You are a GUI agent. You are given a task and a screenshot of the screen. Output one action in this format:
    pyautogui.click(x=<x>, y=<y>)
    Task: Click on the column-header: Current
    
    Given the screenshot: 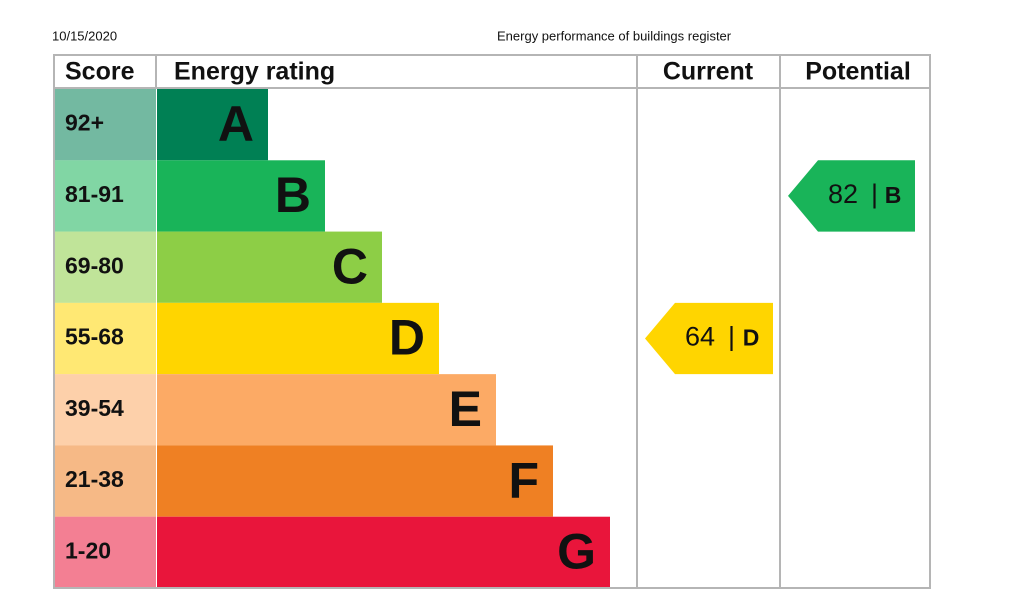 What is the action you would take?
    pyautogui.click(x=708, y=72)
    